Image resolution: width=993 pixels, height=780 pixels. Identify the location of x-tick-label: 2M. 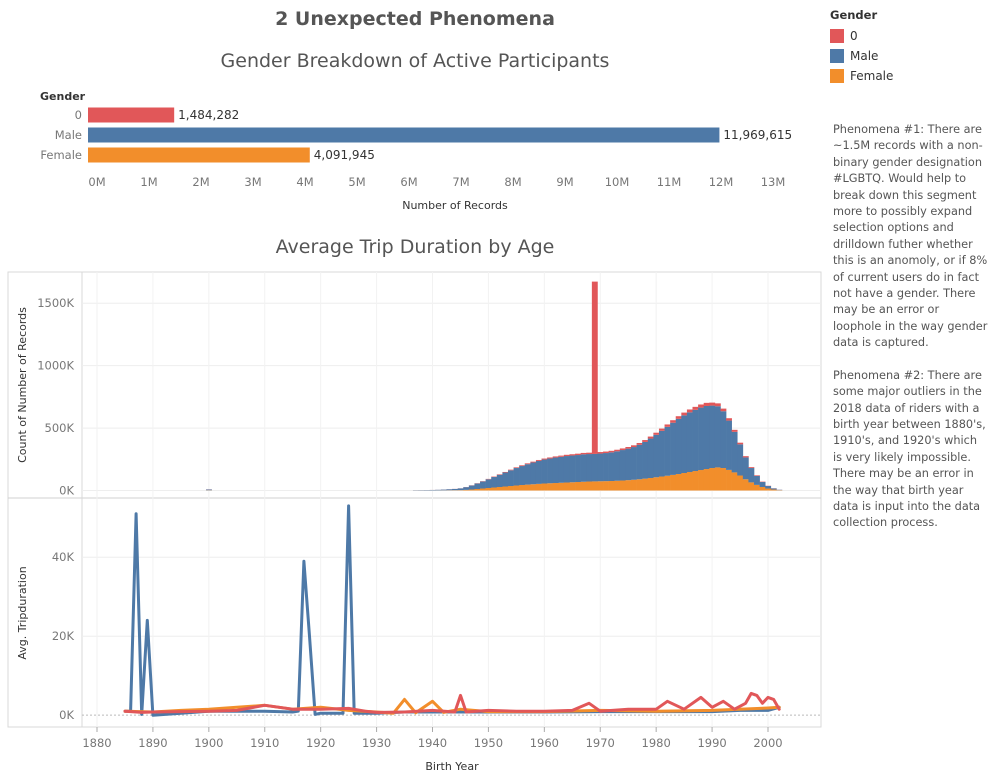
(200, 182).